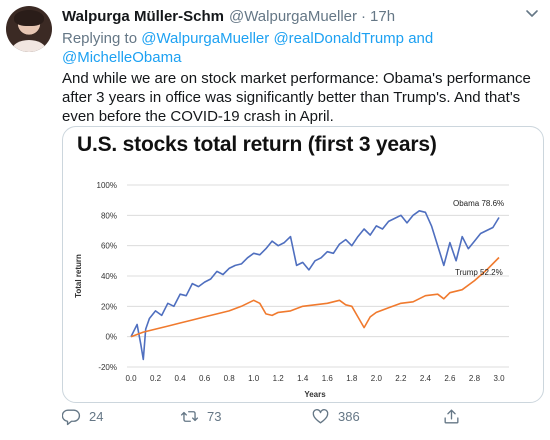 The width and height of the screenshot is (550, 440). I want to click on like-button: 386, so click(335, 416).